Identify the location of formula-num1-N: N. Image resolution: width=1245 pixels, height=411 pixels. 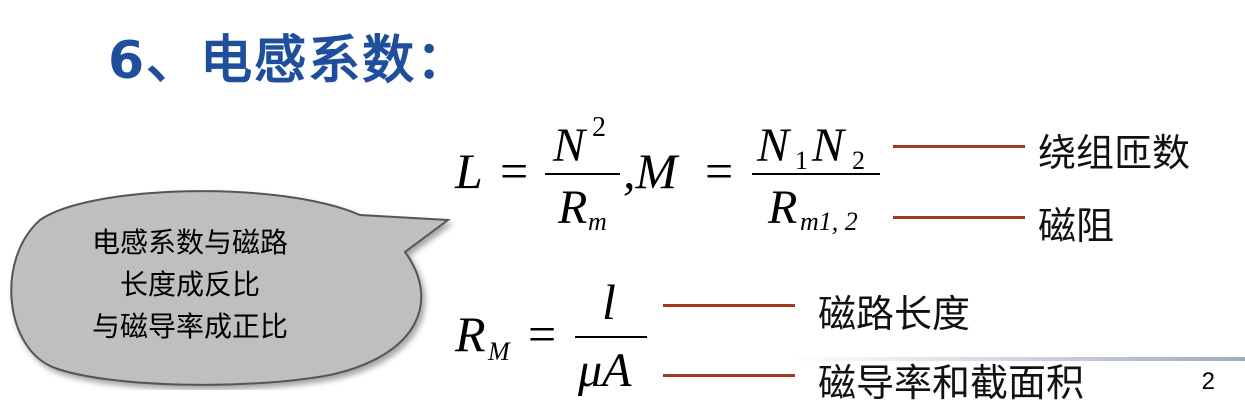
(569, 145).